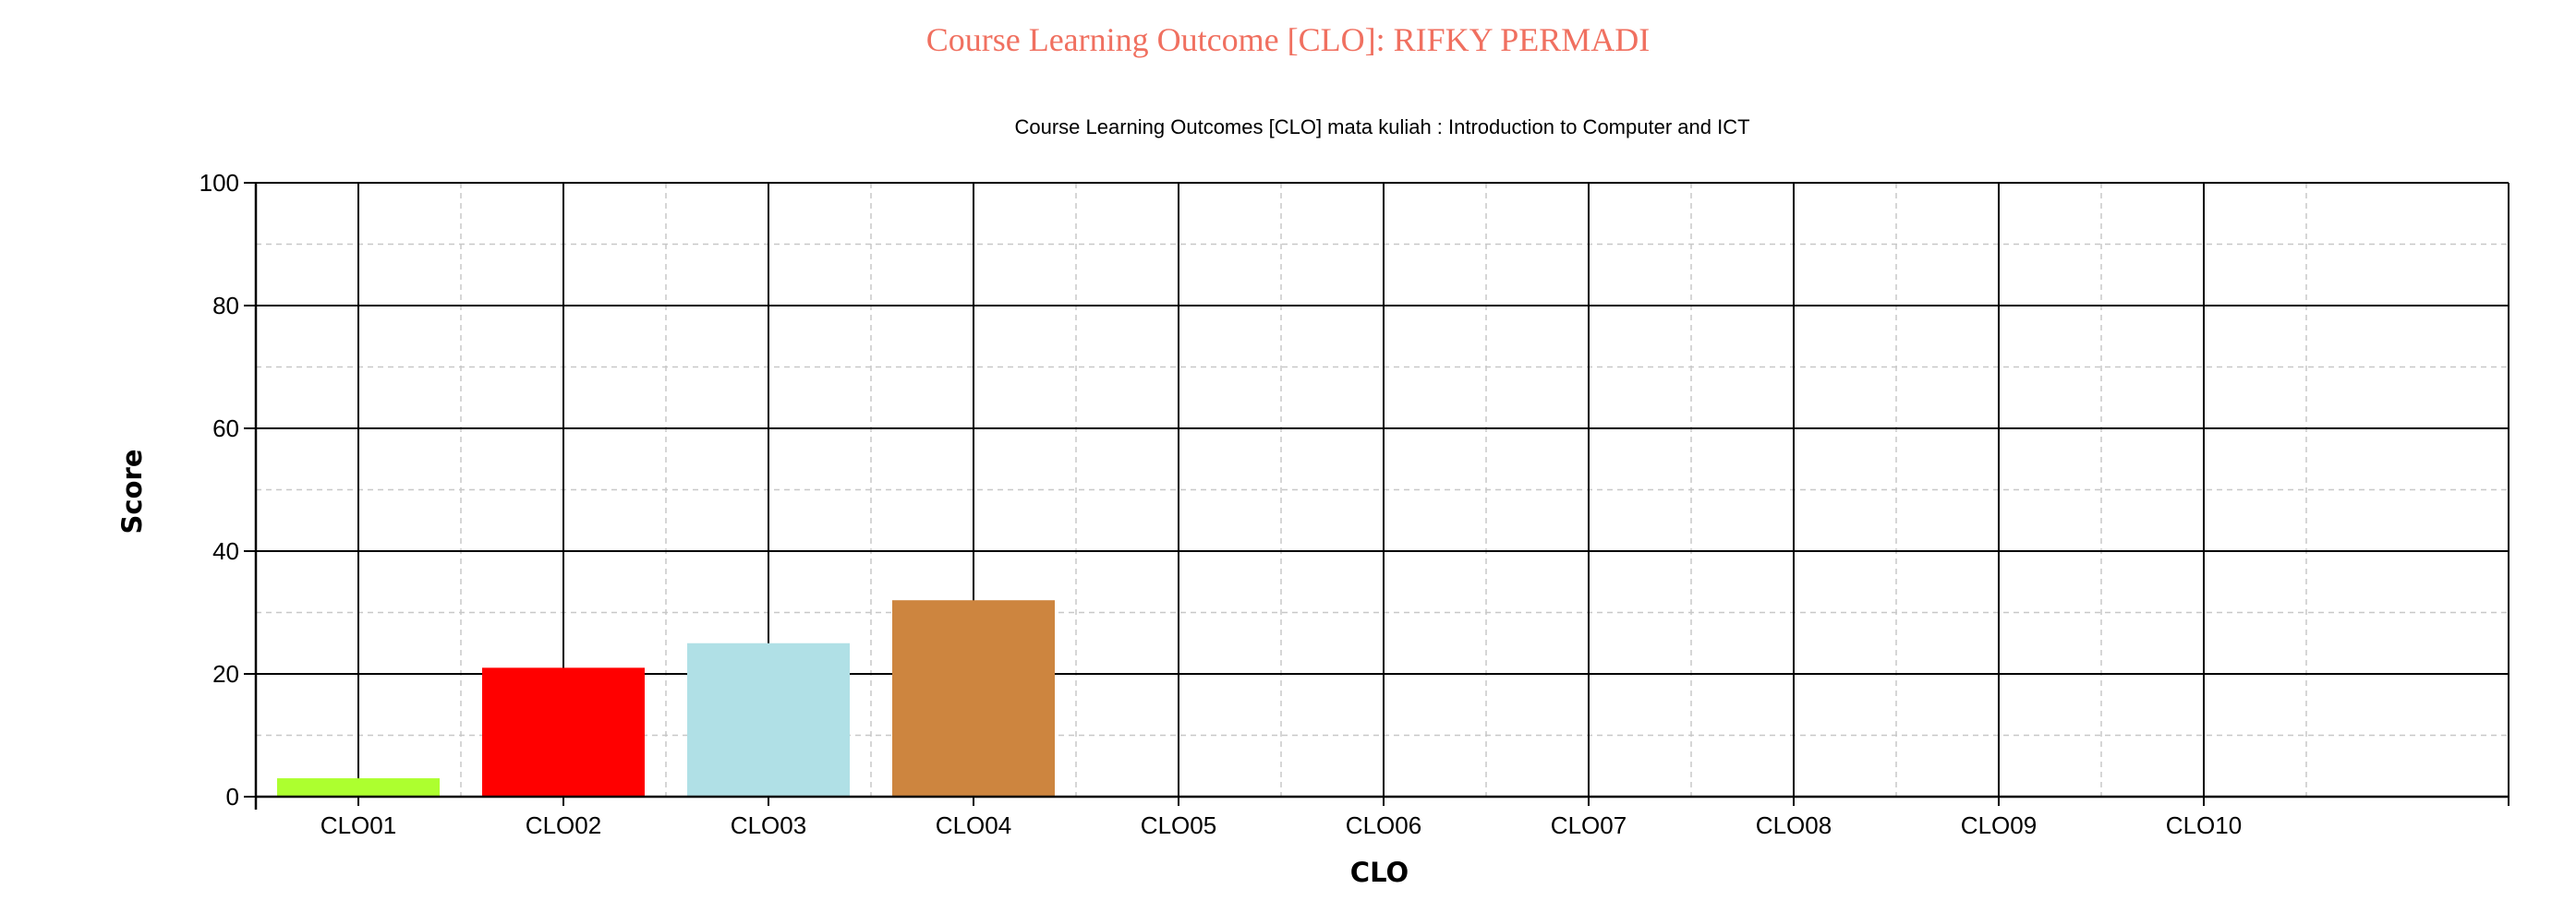 Image resolution: width=2576 pixels, height=901 pixels. Describe the element at coordinates (358, 787) in the screenshot. I see `bar-clo01` at that location.